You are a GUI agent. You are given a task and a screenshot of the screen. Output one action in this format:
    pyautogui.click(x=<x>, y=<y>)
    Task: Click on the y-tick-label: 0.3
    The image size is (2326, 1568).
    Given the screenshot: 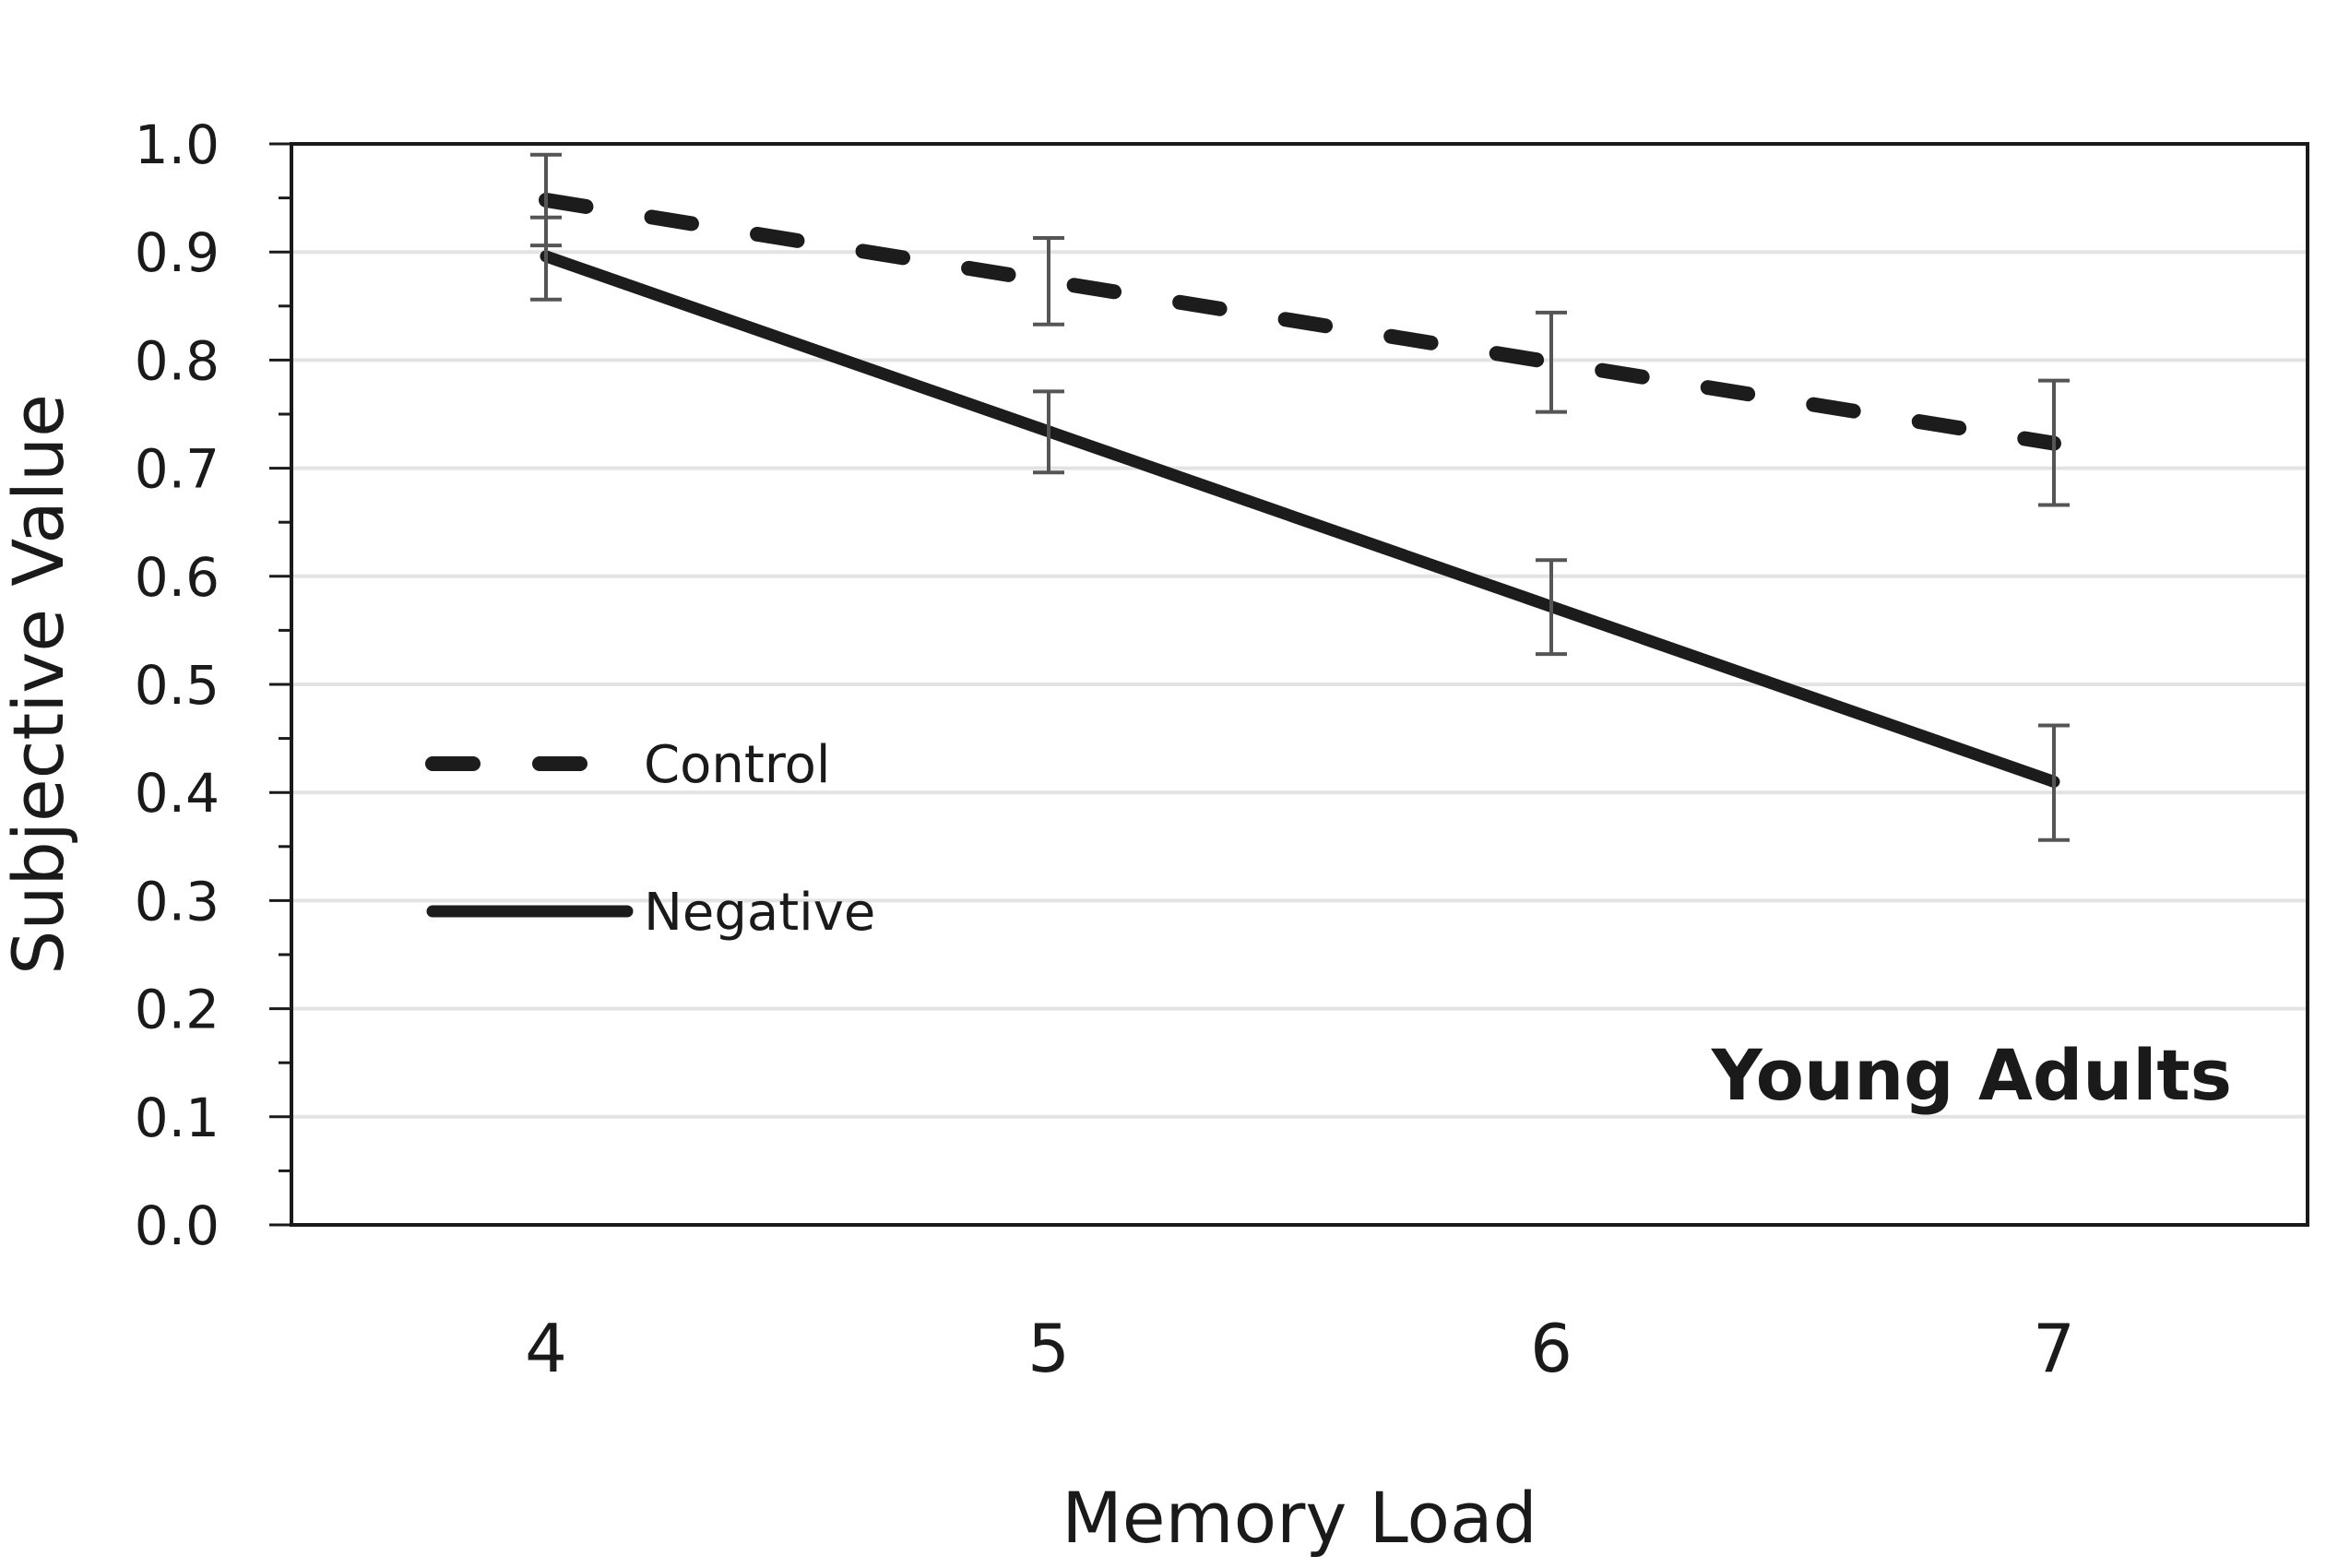 What is the action you would take?
    pyautogui.click(x=178, y=901)
    